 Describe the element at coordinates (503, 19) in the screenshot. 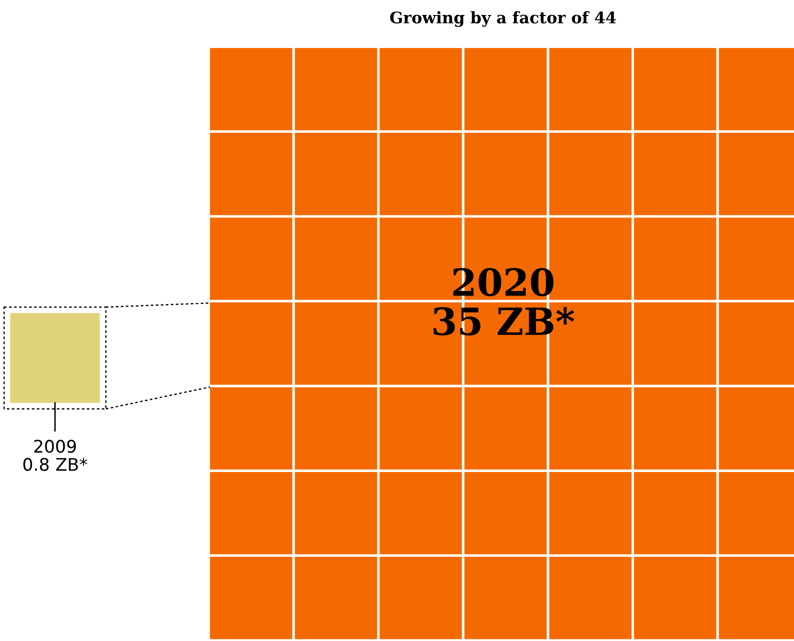

I see `text: Growing by a factor of 44` at that location.